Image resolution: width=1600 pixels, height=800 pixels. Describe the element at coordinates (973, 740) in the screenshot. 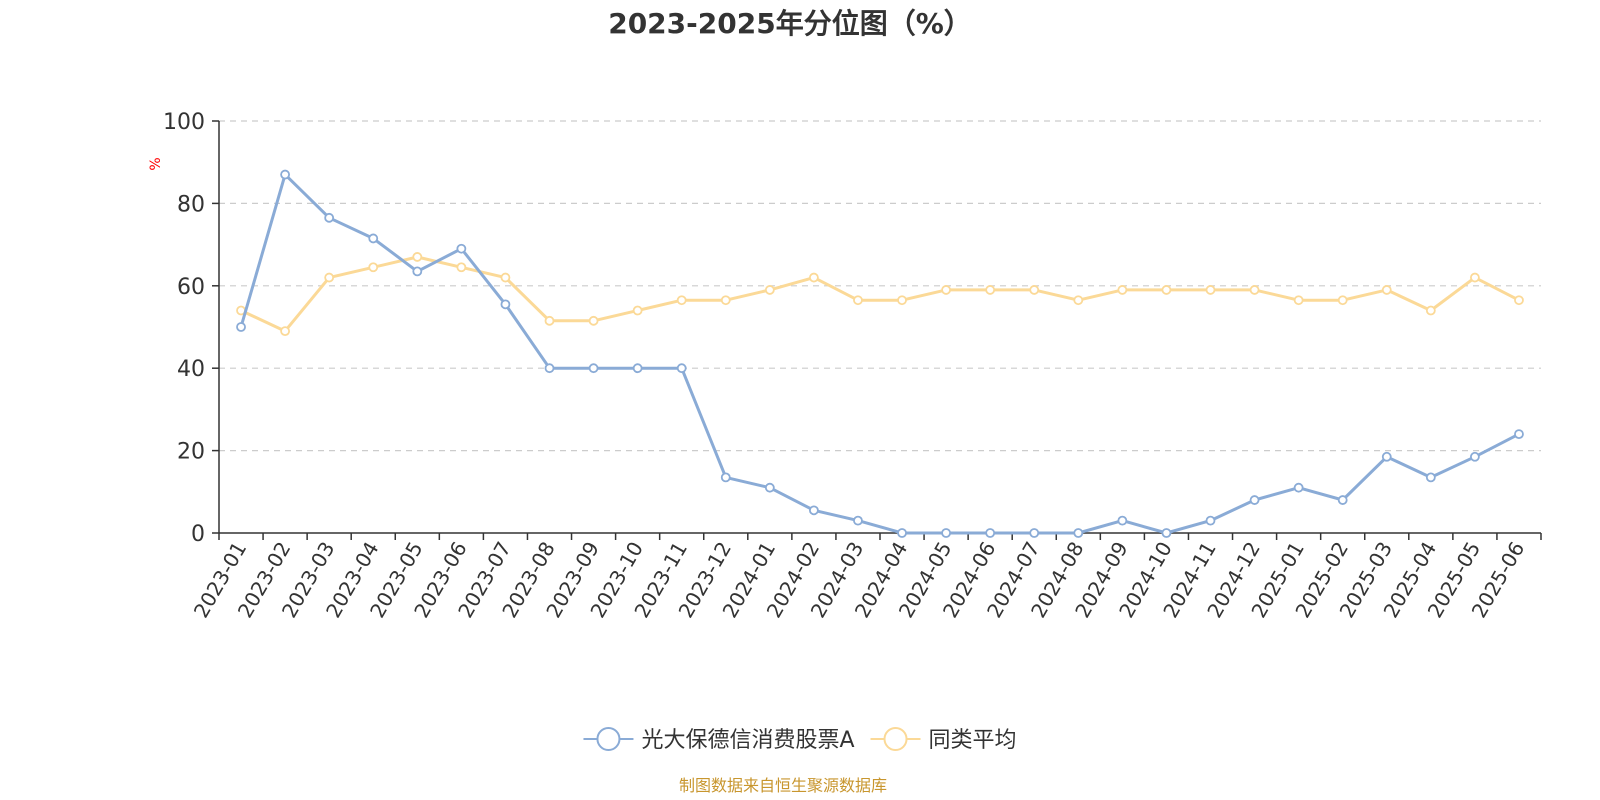

I see `legend-label: 同类平均` at that location.